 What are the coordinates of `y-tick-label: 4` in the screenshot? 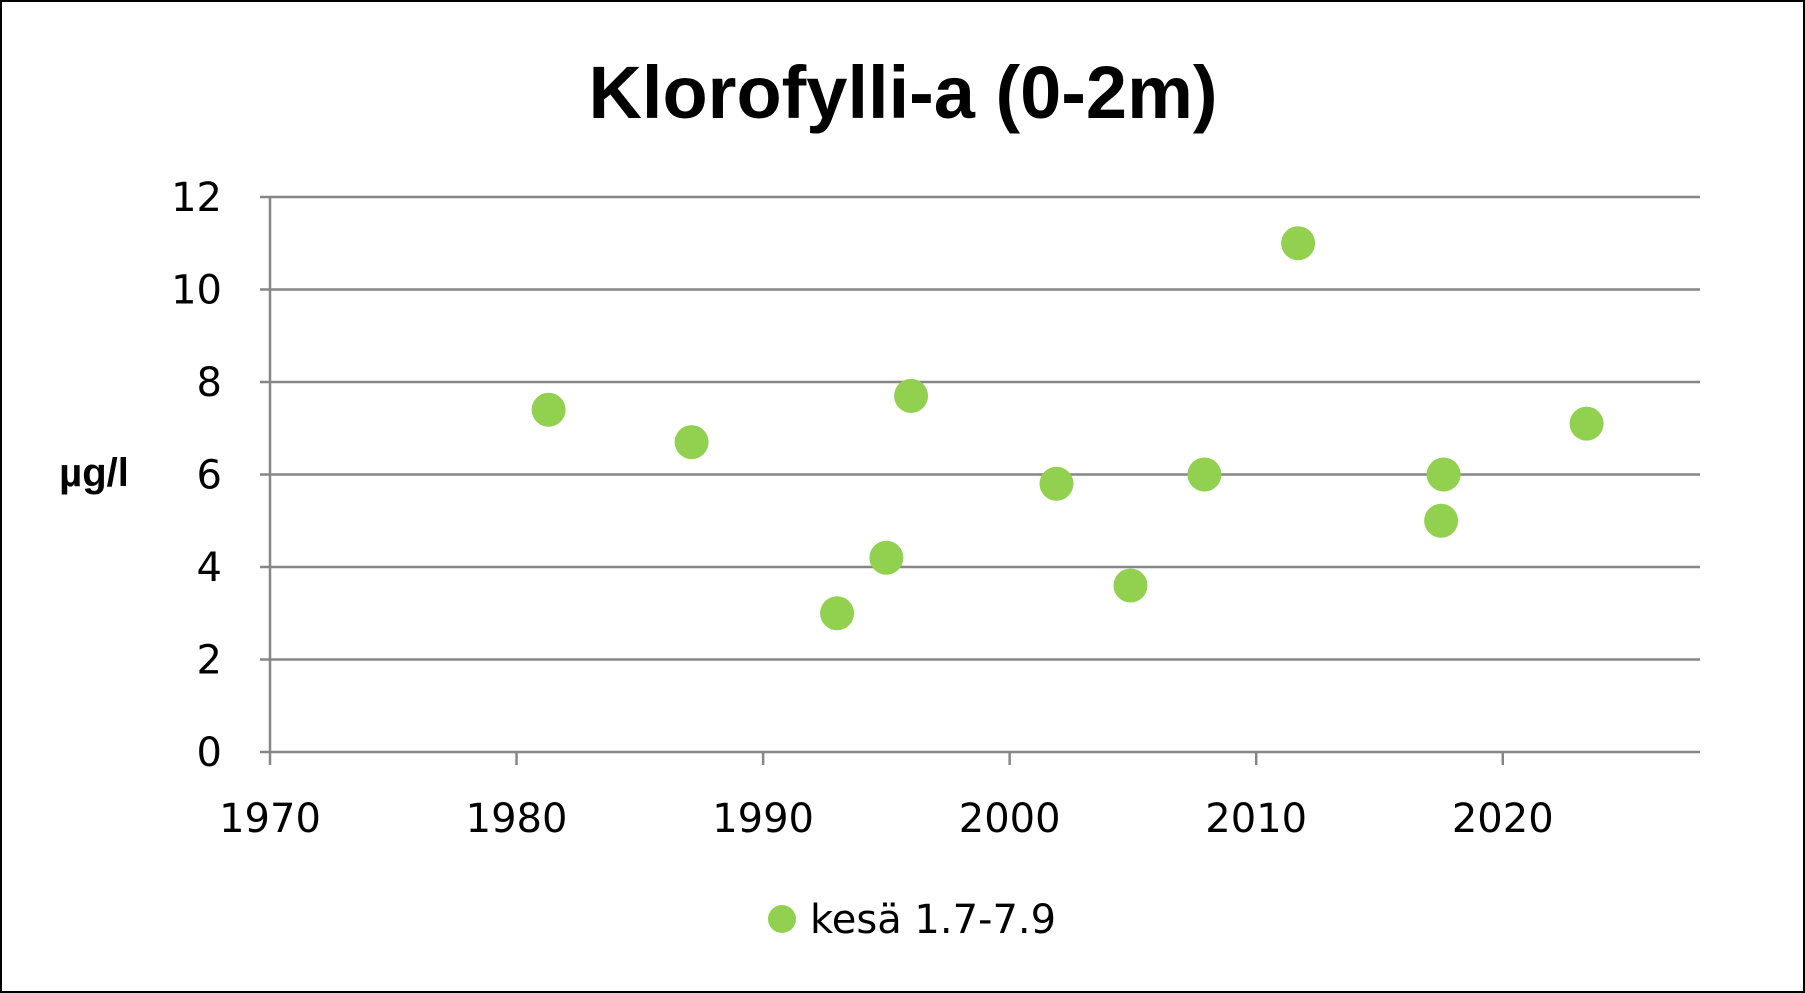 It's located at (209, 568).